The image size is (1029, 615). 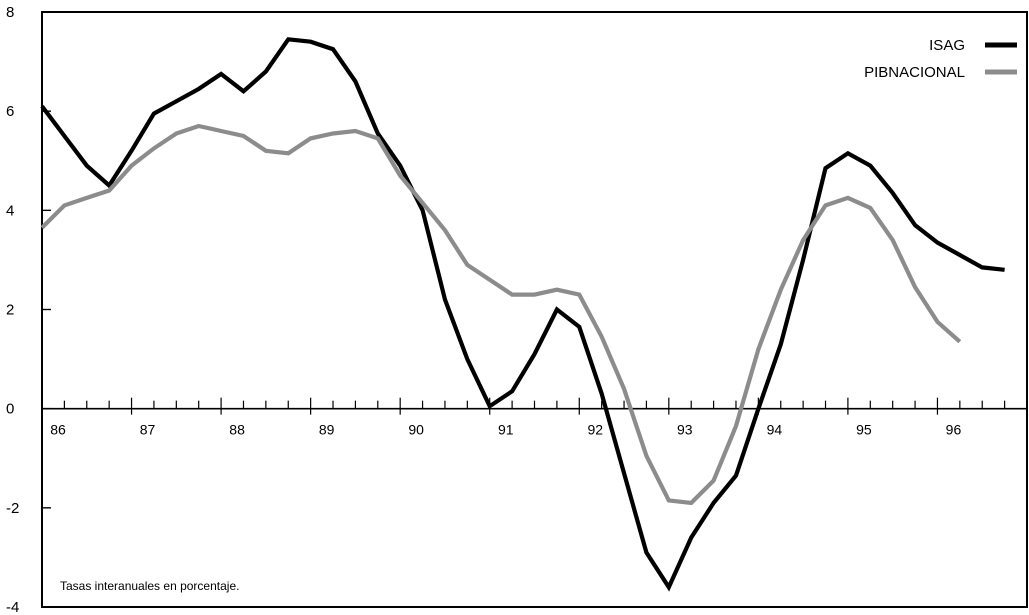 I want to click on y-tick-label: 8, so click(x=10, y=12).